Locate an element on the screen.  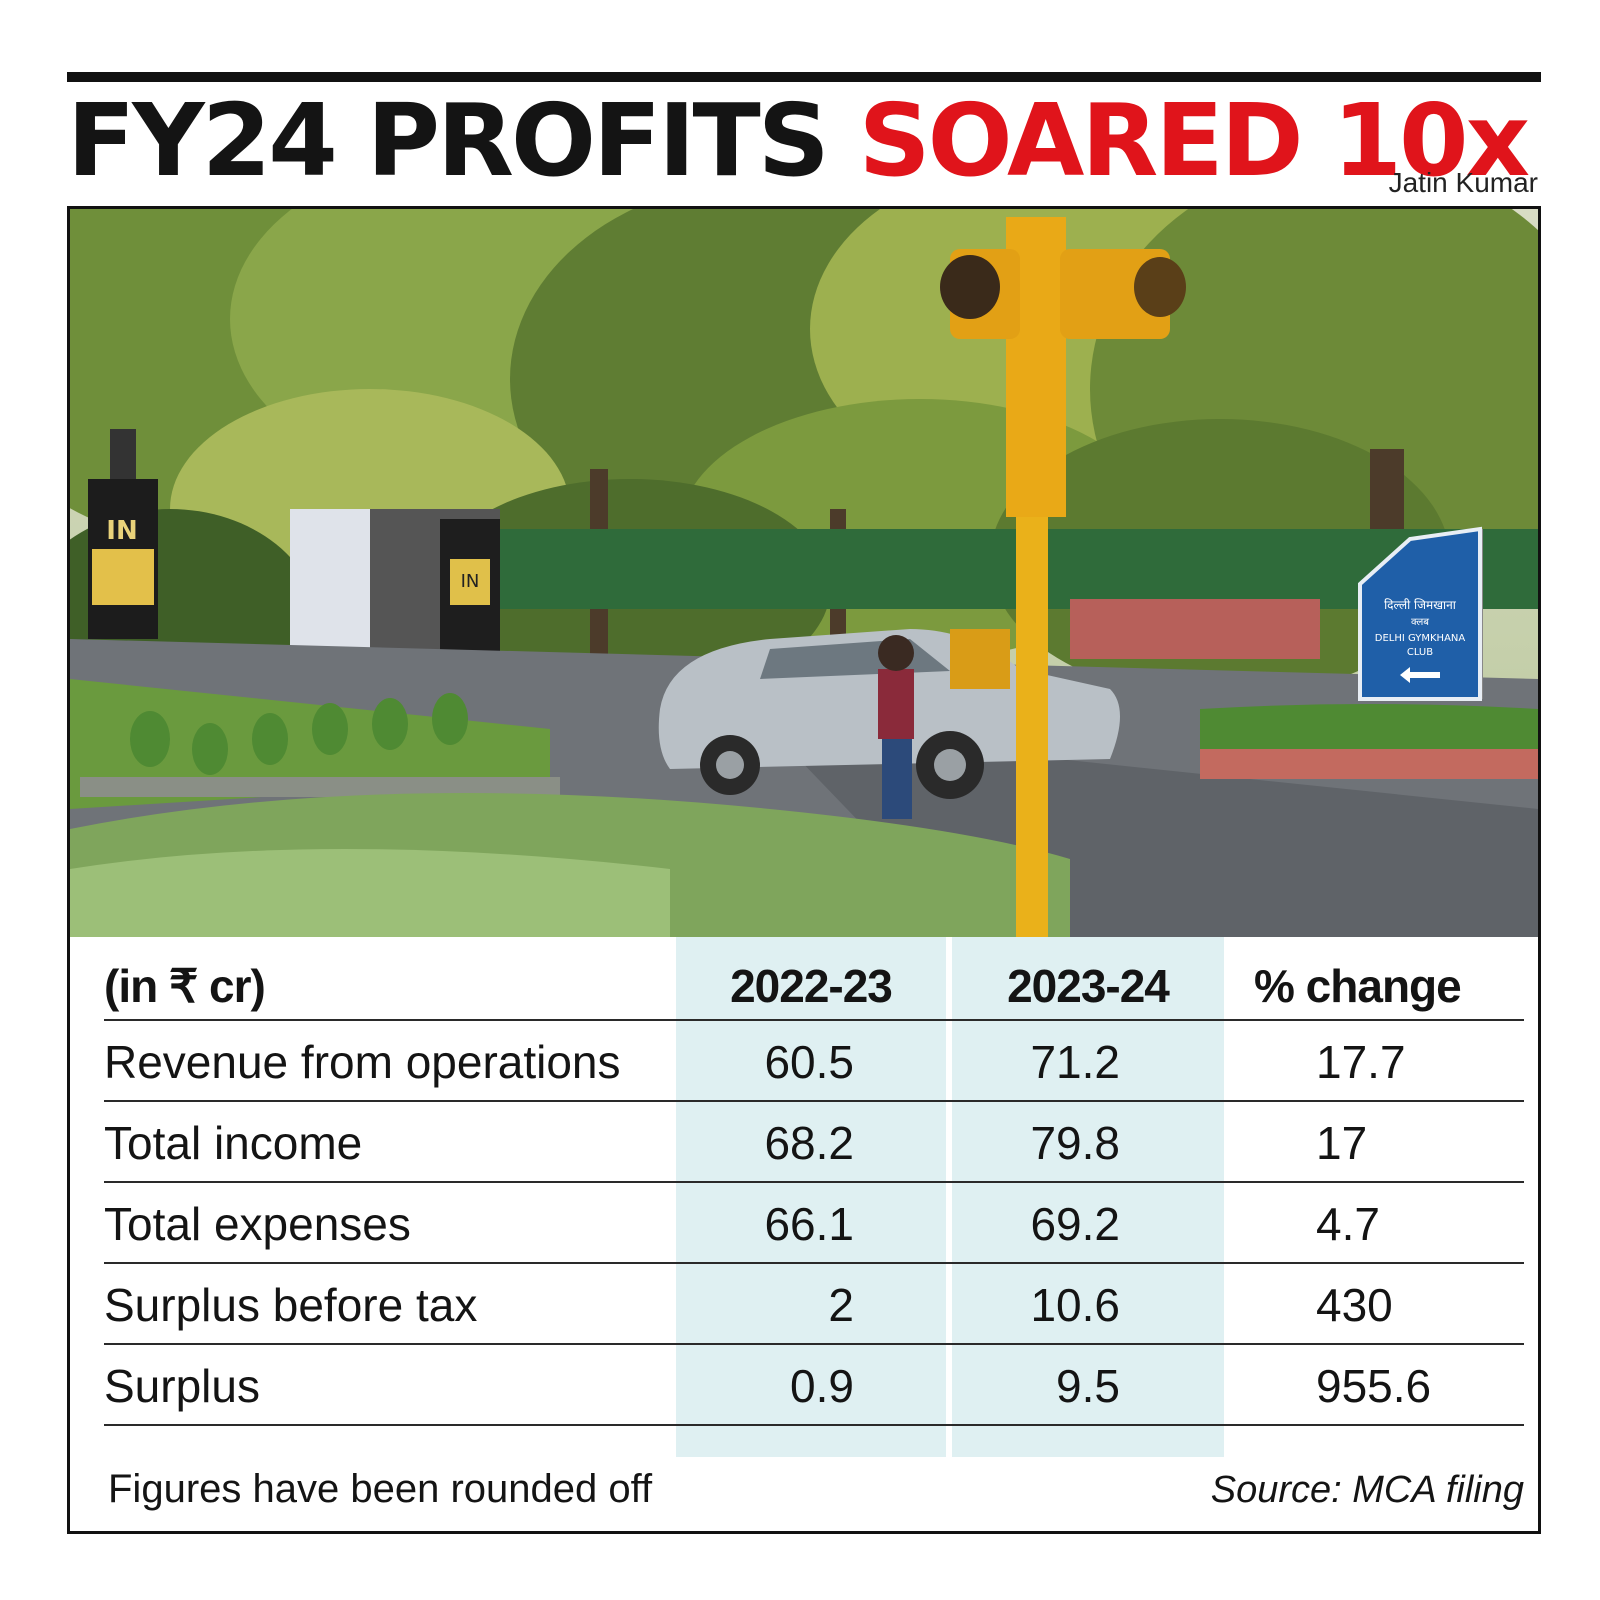
value-surplus-2022-23: 0.9 is located at coordinates (822, 1386).